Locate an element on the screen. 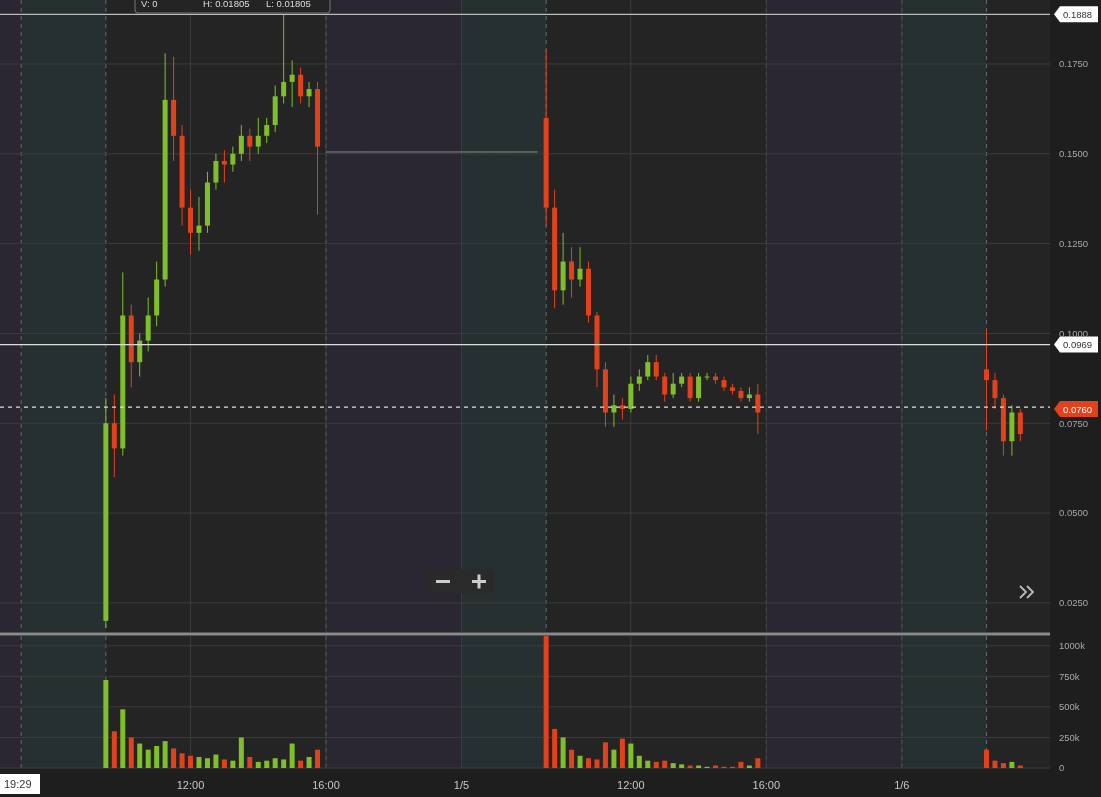 Image resolution: width=1101 pixels, height=797 pixels. y-tick-label: 1000k is located at coordinates (1072, 646).